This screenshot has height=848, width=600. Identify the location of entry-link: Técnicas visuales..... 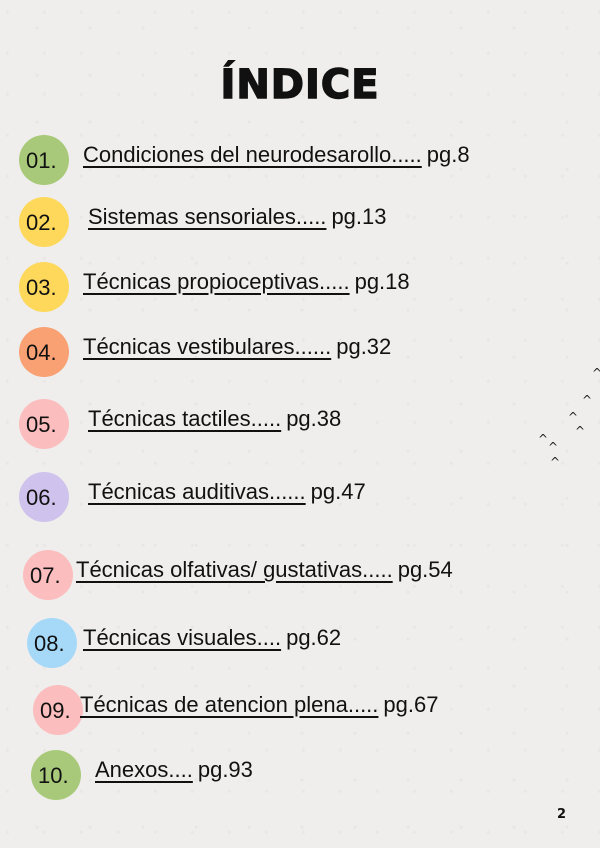
(182, 637).